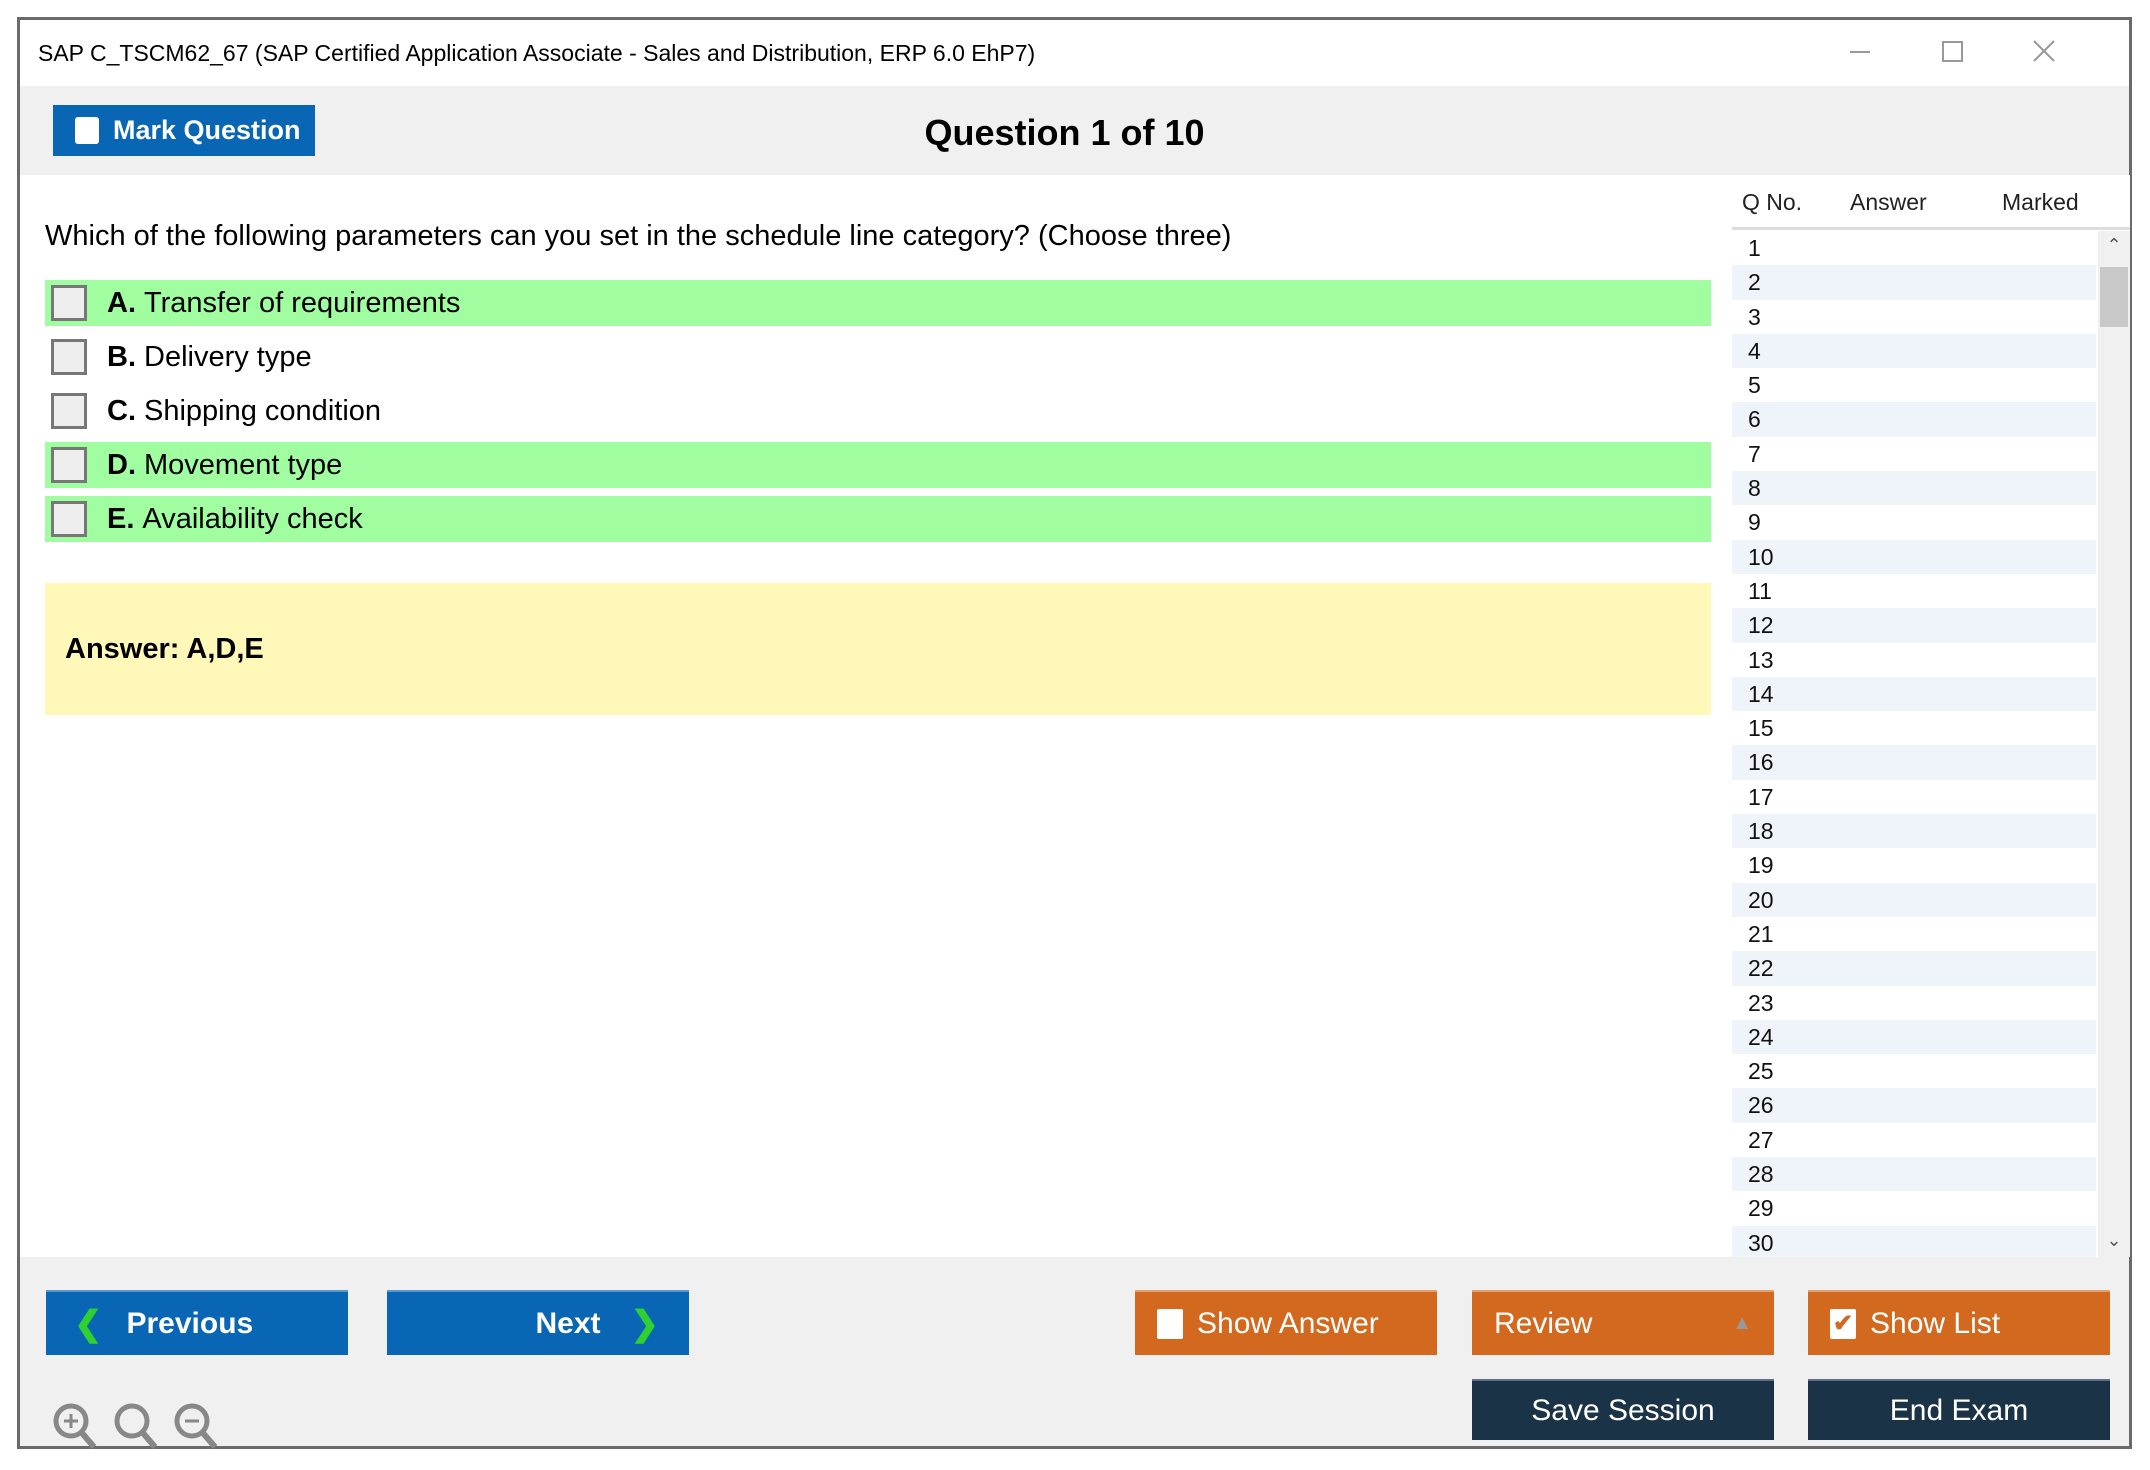  Describe the element at coordinates (1742, 1323) in the screenshot. I see `triangle-up-icon: ▲` at that location.